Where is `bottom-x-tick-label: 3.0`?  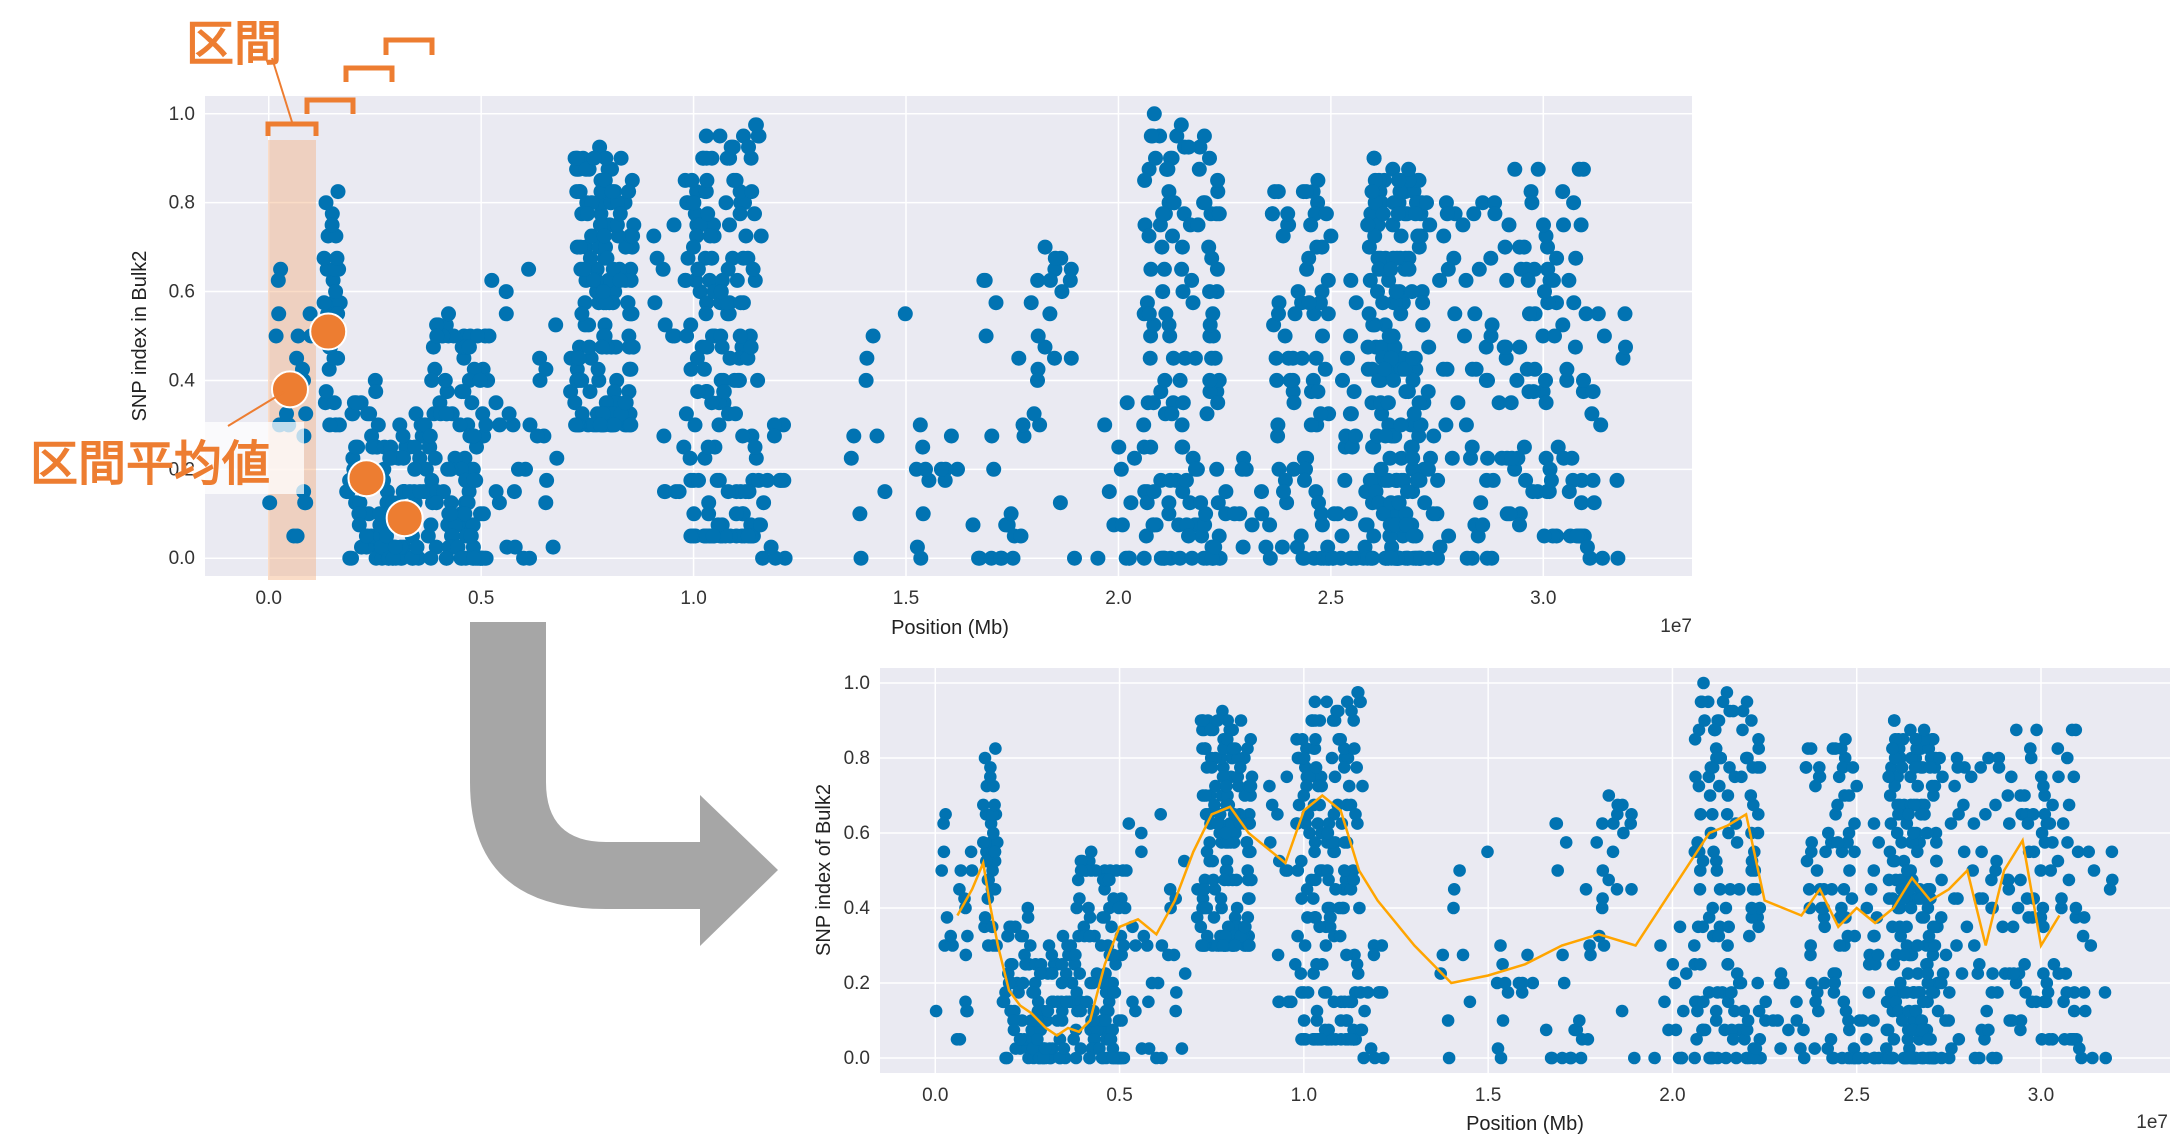
bottom-x-tick-label: 3.0 is located at coordinates (2041, 1095).